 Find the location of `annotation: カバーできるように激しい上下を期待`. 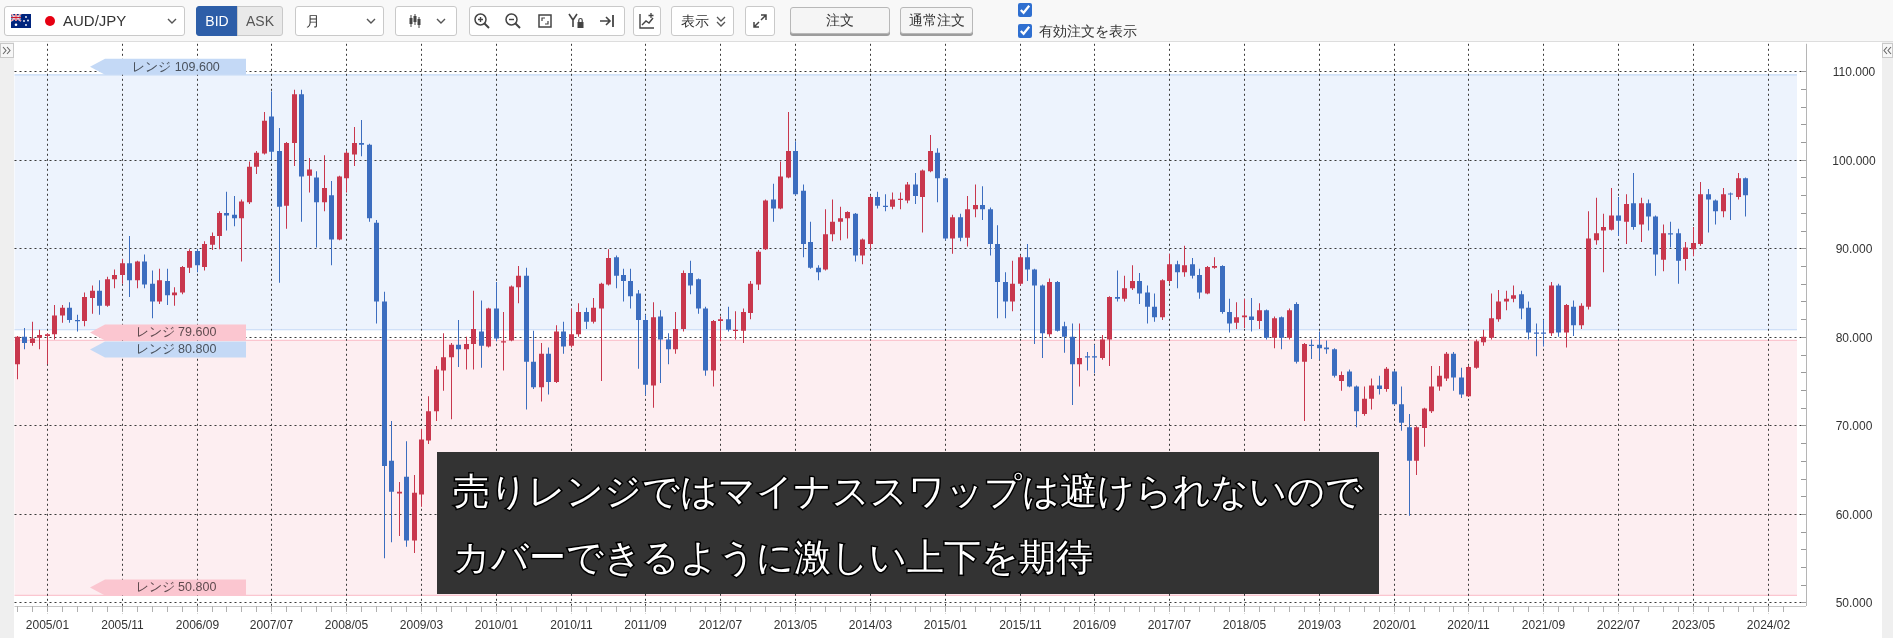

annotation: カバーできるように激しい上下を期待 is located at coordinates (773, 557).